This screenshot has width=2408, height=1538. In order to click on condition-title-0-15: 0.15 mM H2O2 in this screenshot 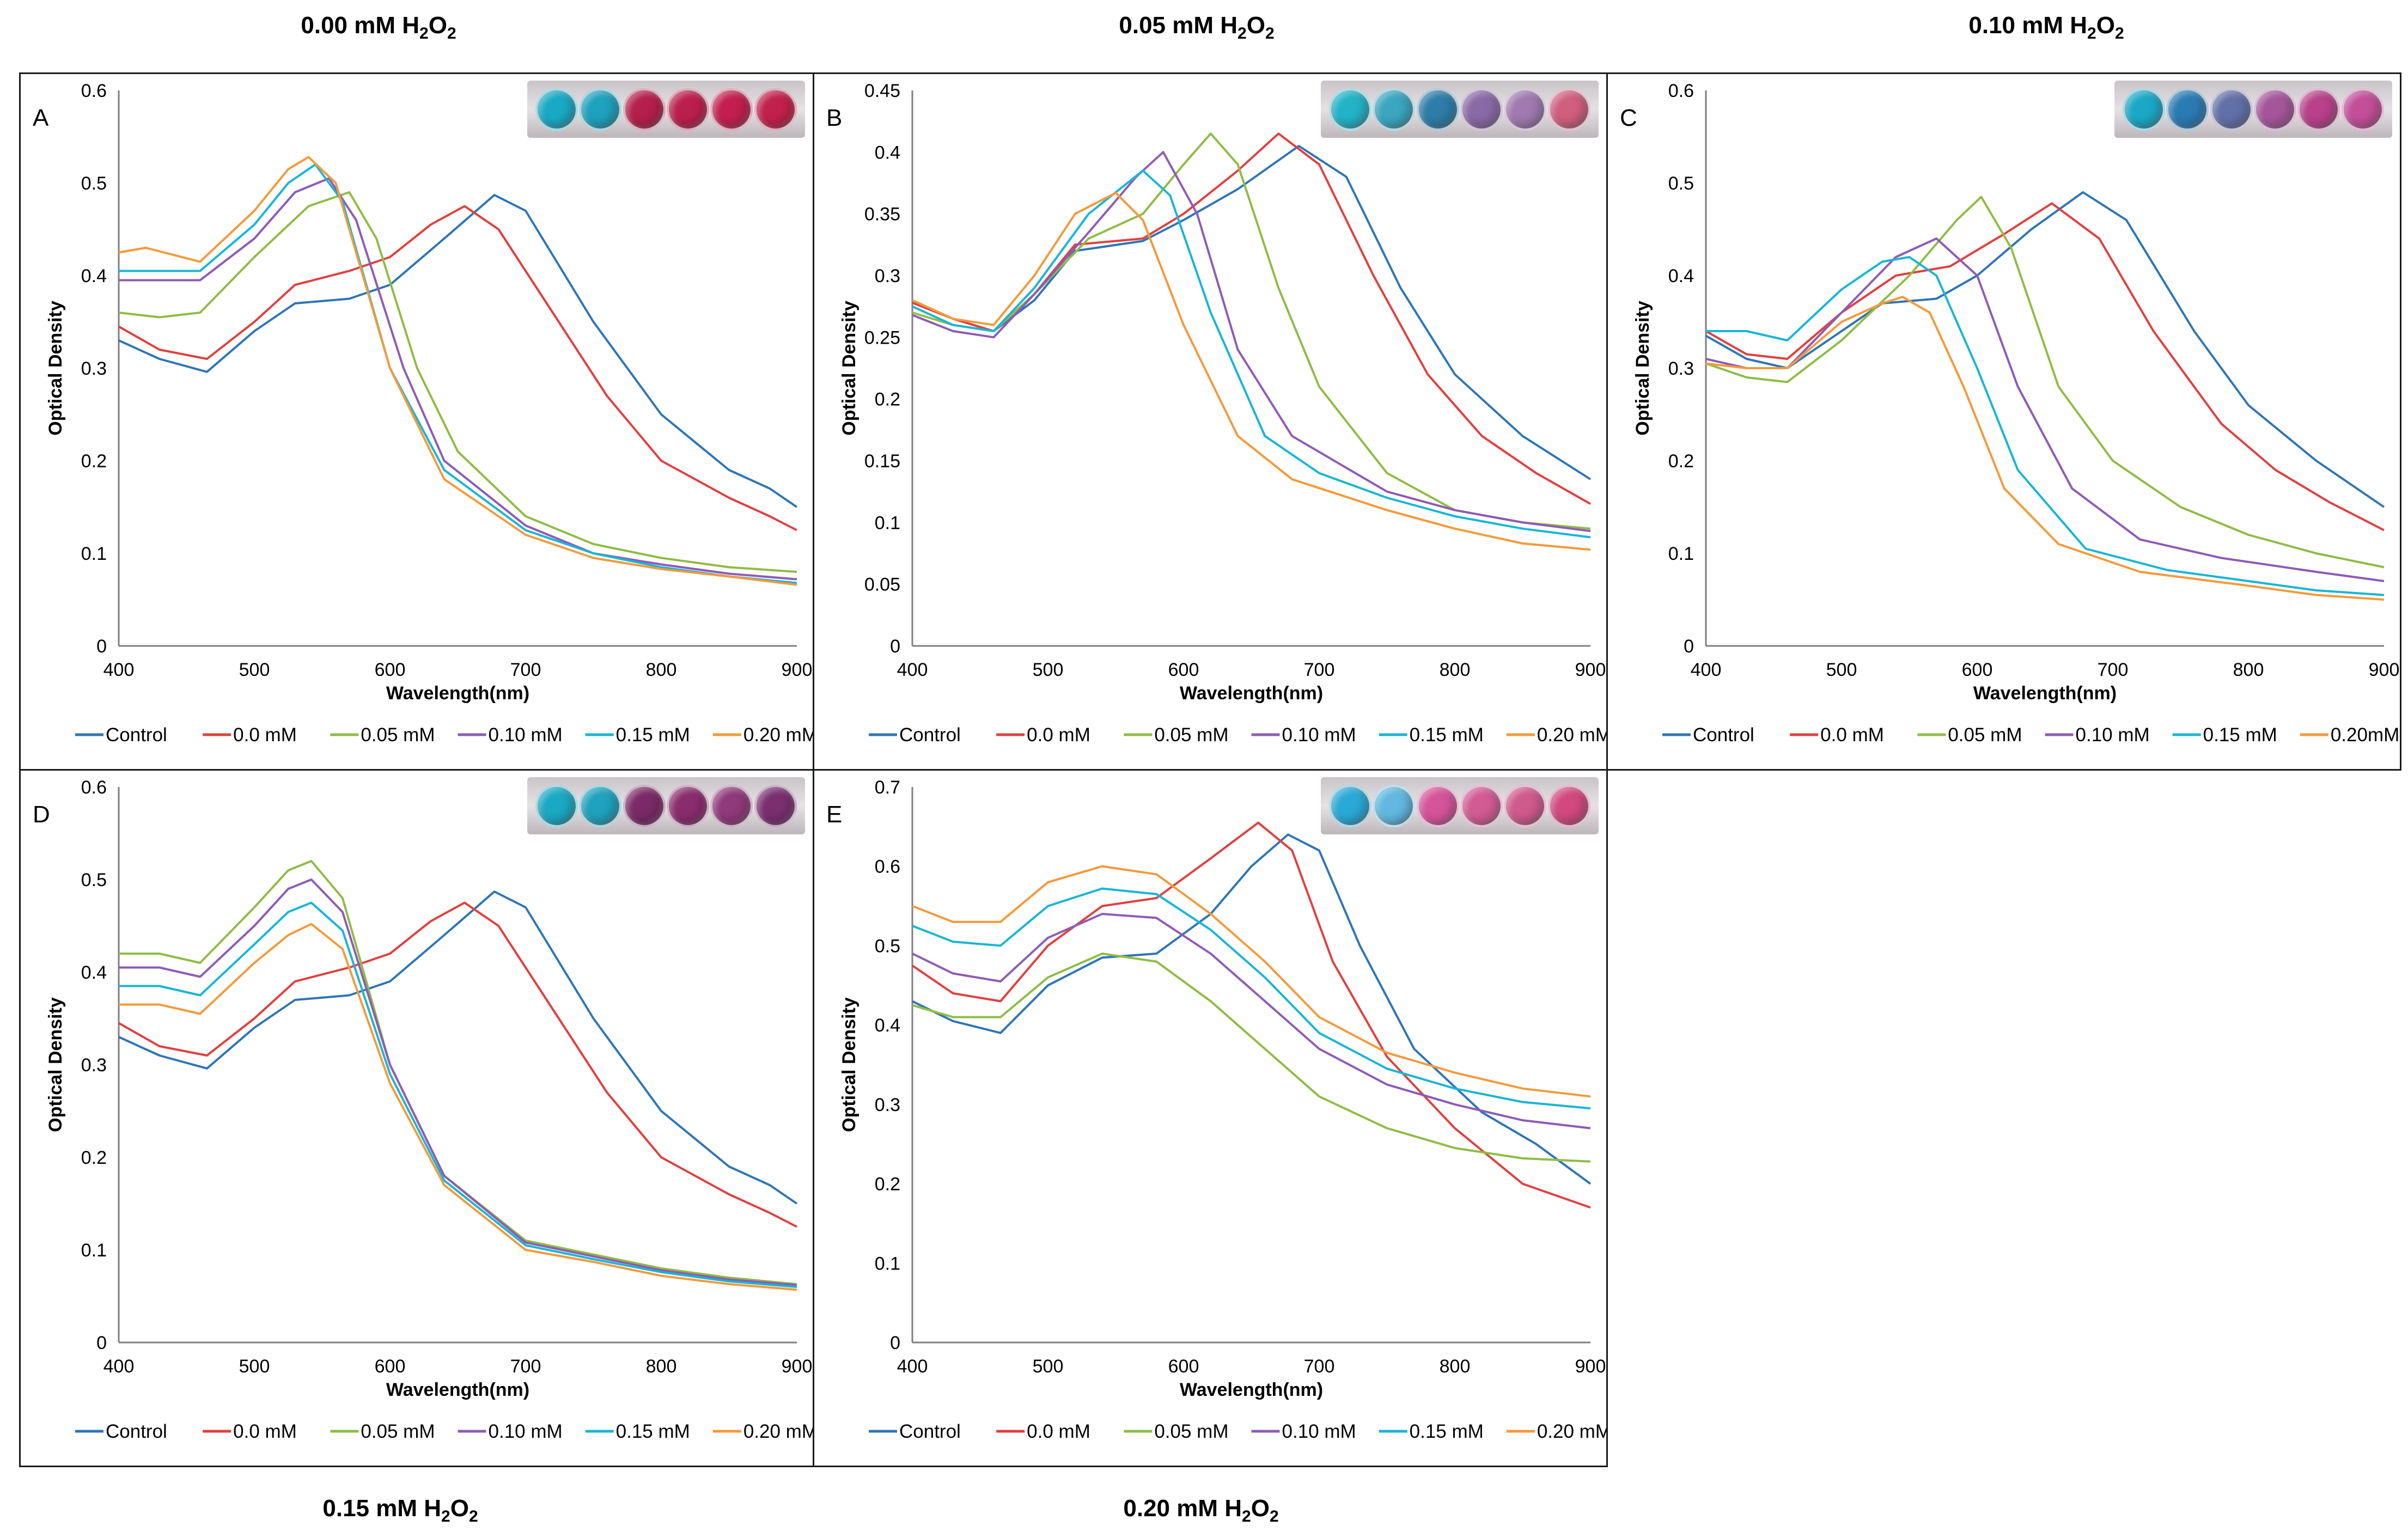, I will do `click(400, 1510)`.